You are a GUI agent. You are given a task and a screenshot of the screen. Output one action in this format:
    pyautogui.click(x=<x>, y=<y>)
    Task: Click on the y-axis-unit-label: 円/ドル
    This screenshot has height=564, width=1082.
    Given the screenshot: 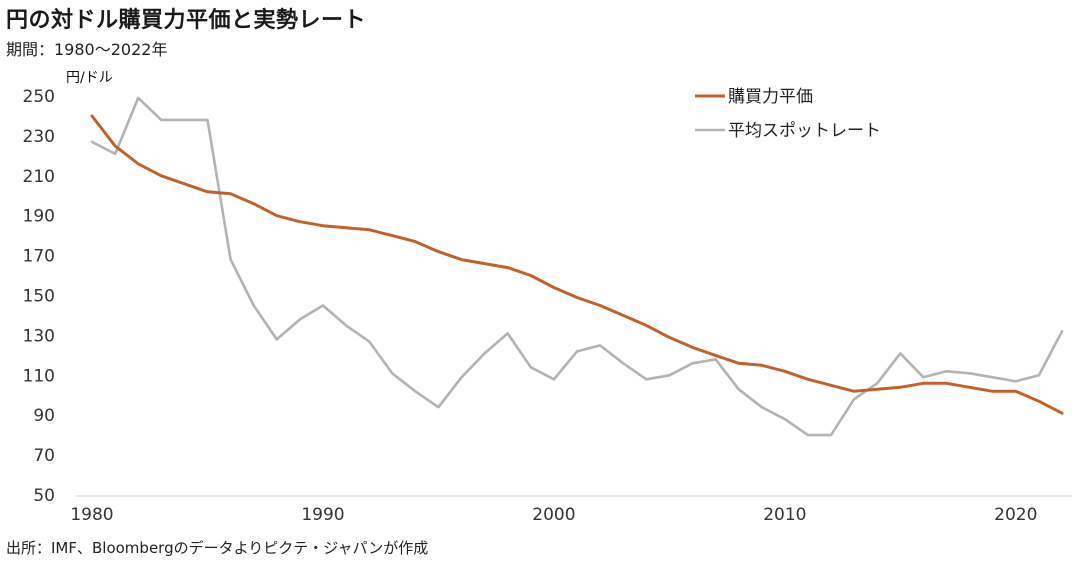 What is the action you would take?
    pyautogui.click(x=89, y=78)
    